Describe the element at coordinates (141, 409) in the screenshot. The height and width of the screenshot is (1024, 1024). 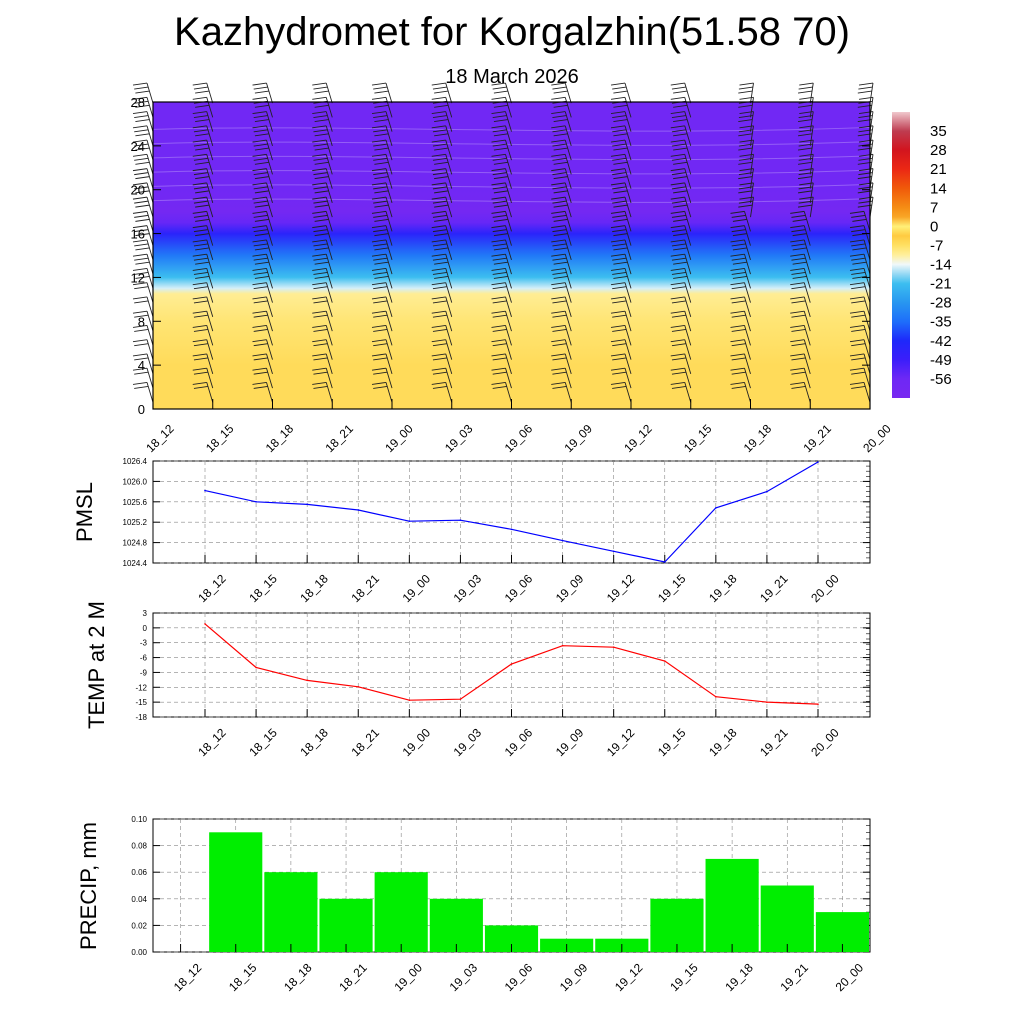
I see `y-tick-label: 0` at that location.